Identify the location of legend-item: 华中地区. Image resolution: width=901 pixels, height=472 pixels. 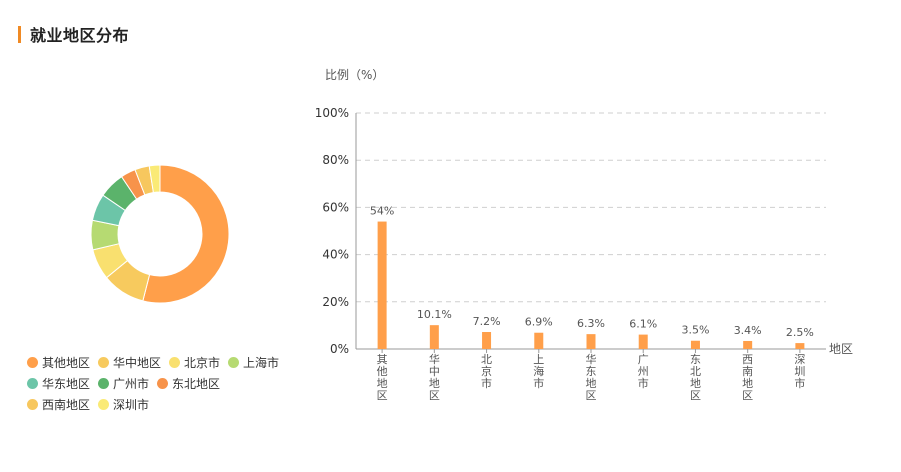
(129, 362).